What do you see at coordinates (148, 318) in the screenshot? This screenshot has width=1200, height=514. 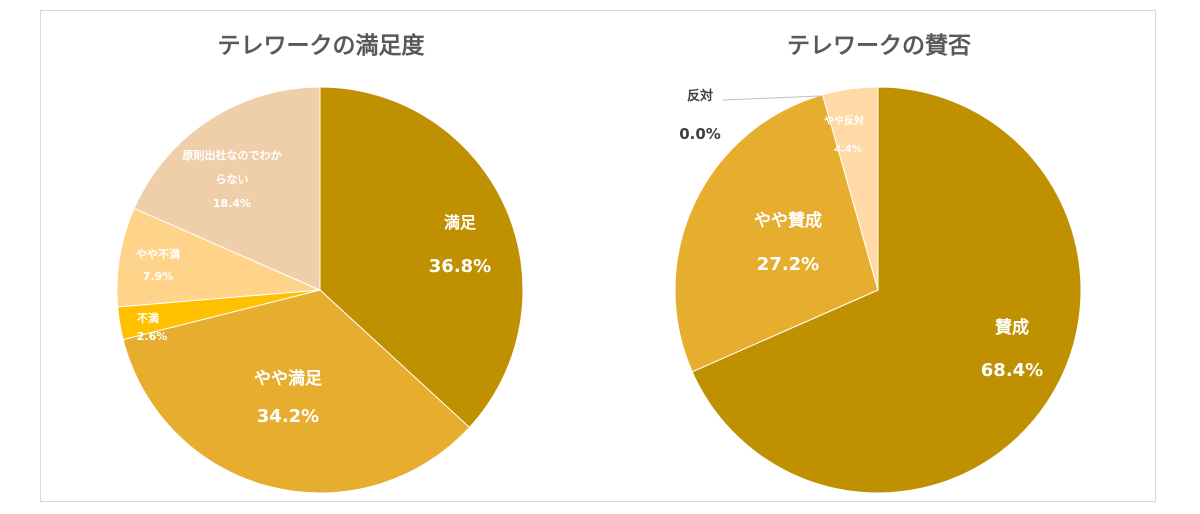 I see `label-fuman: 不満` at bounding box center [148, 318].